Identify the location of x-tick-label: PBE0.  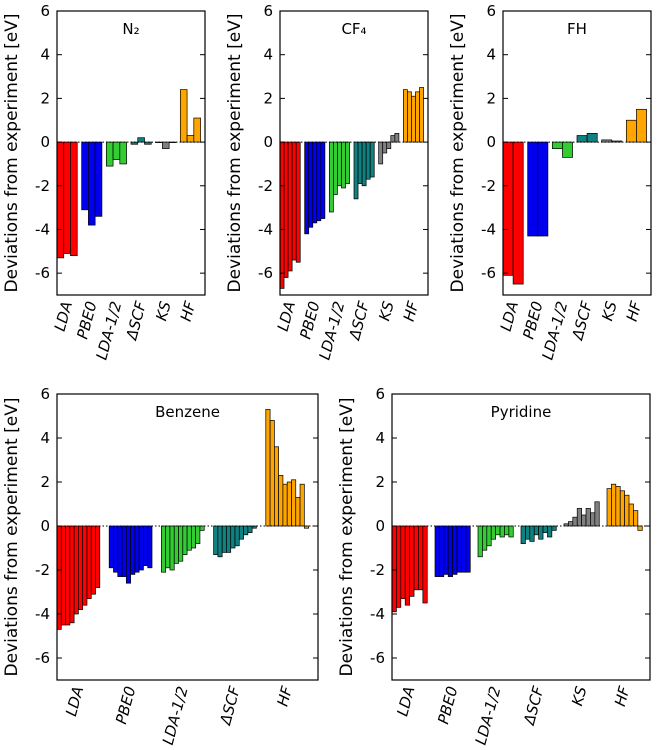
(86, 320).